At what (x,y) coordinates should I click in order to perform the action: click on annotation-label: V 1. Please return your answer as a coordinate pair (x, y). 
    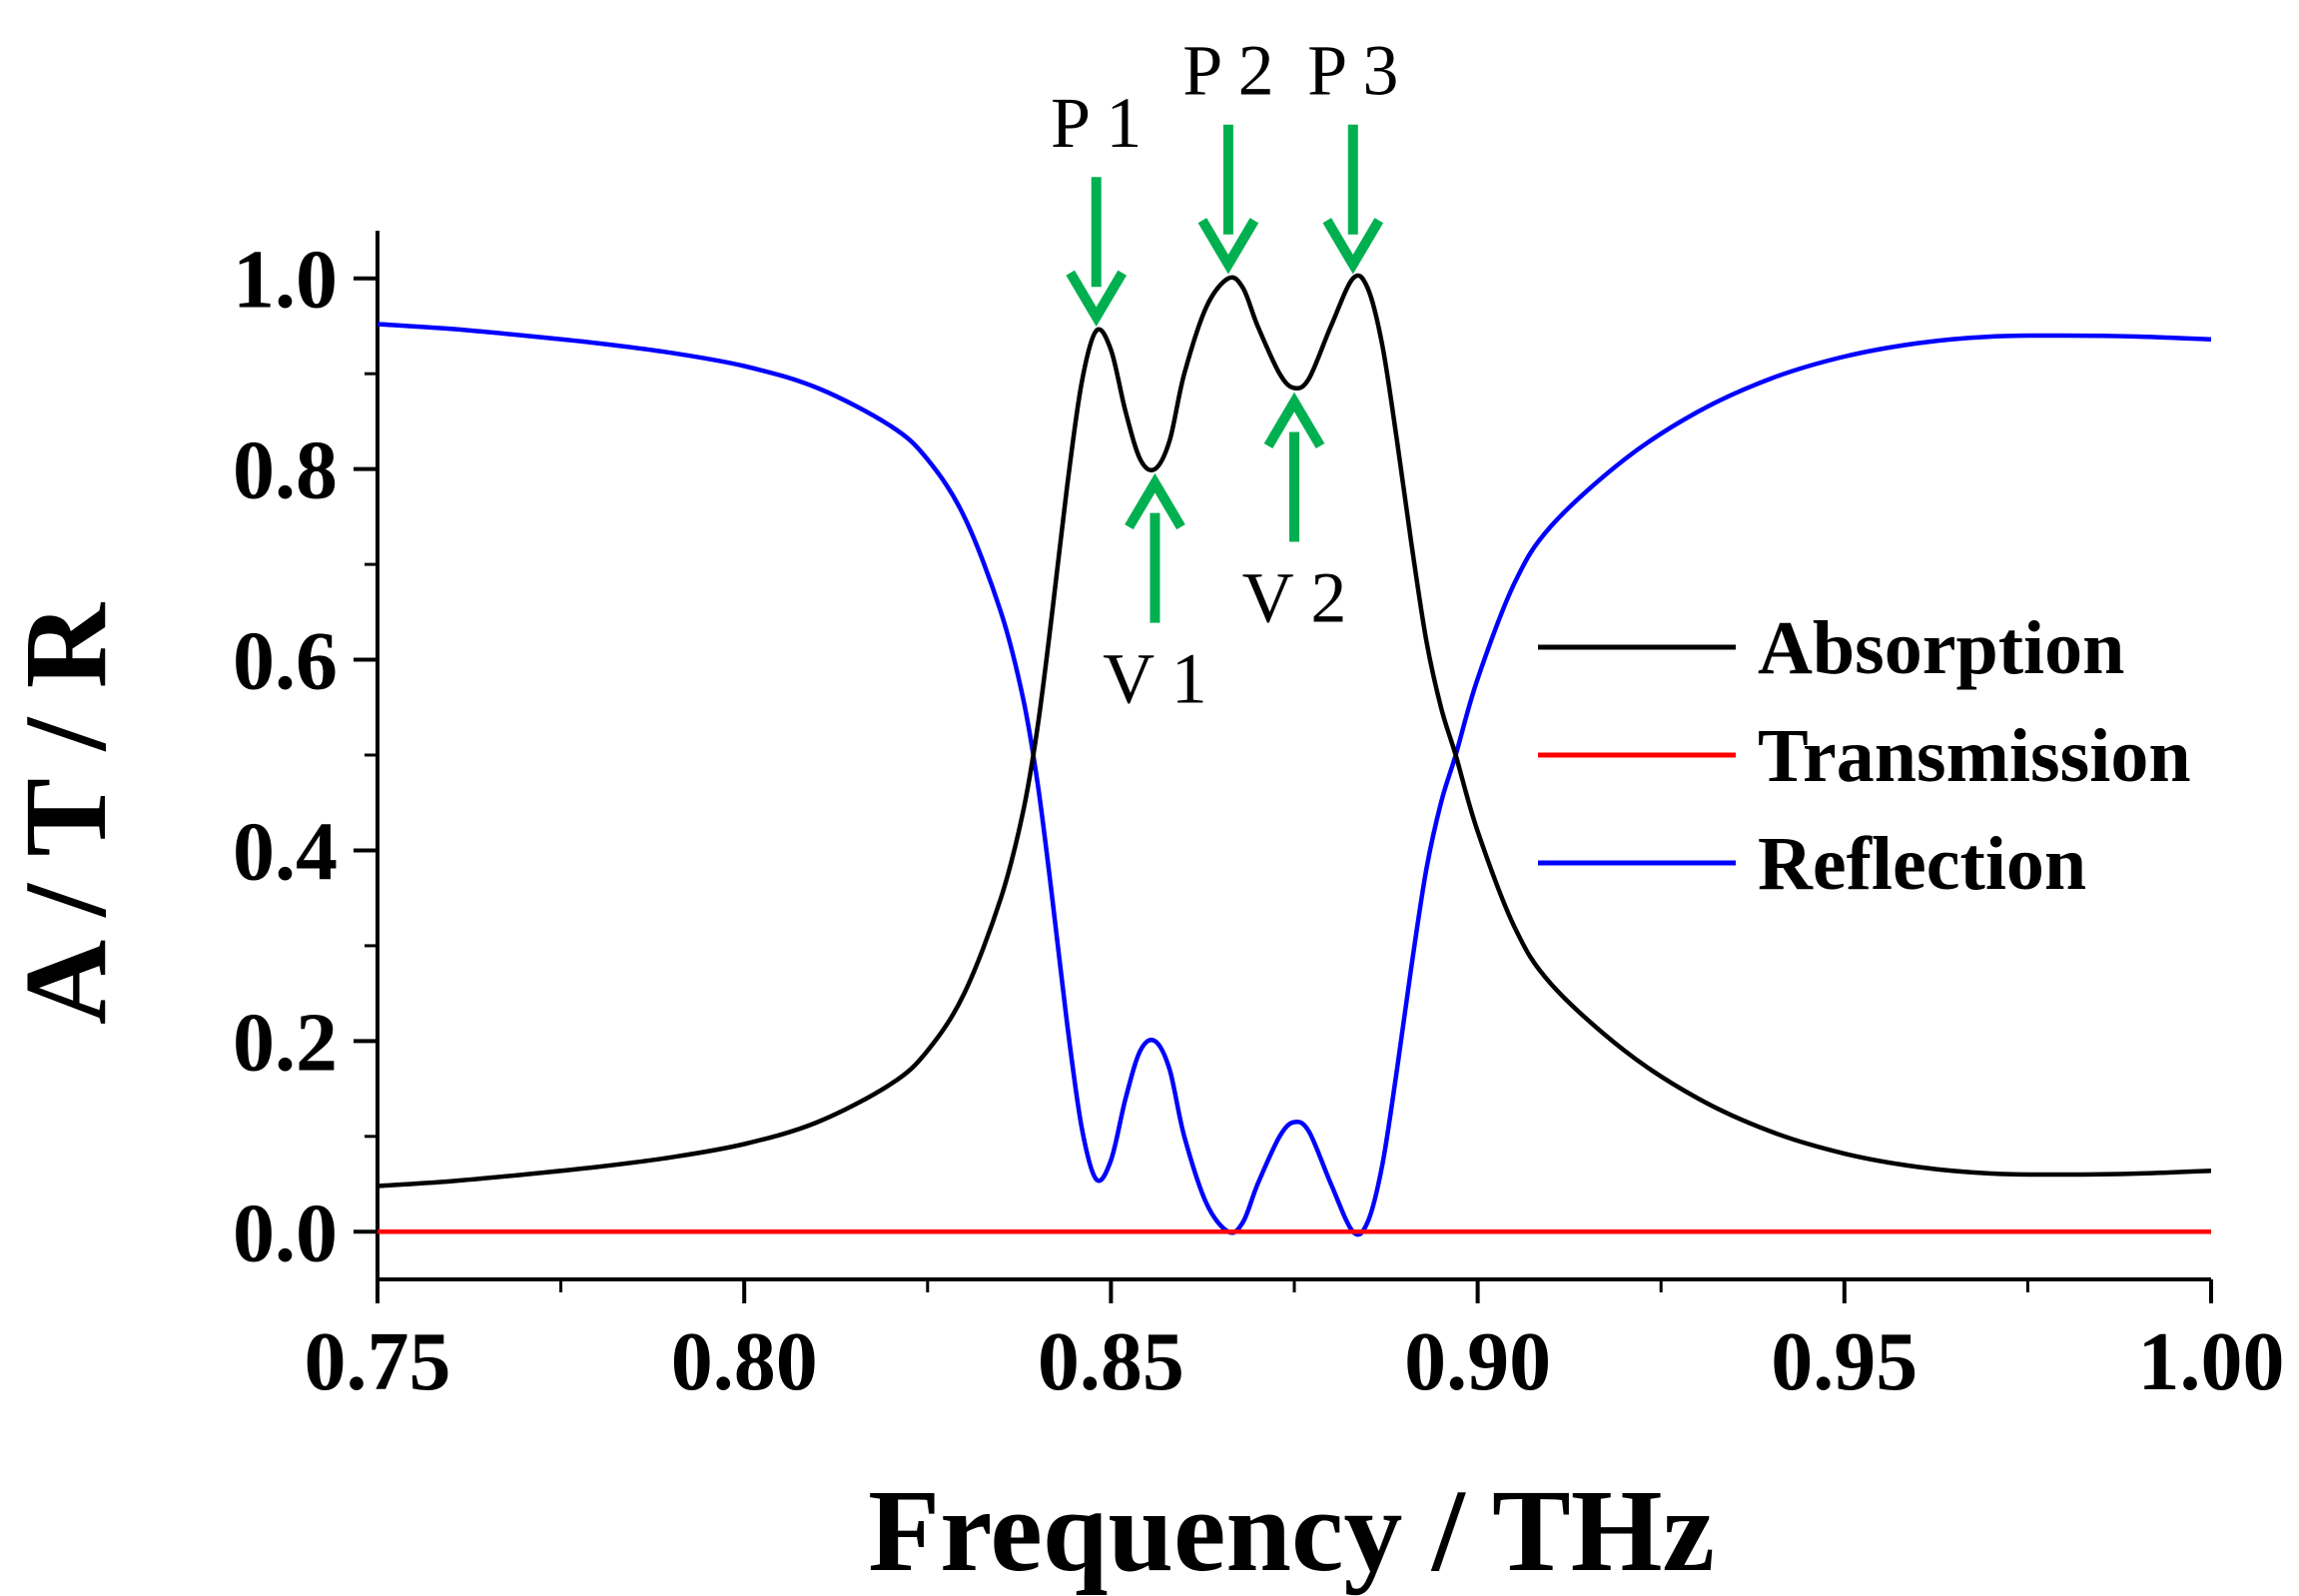
    Looking at the image, I should click on (1155, 679).